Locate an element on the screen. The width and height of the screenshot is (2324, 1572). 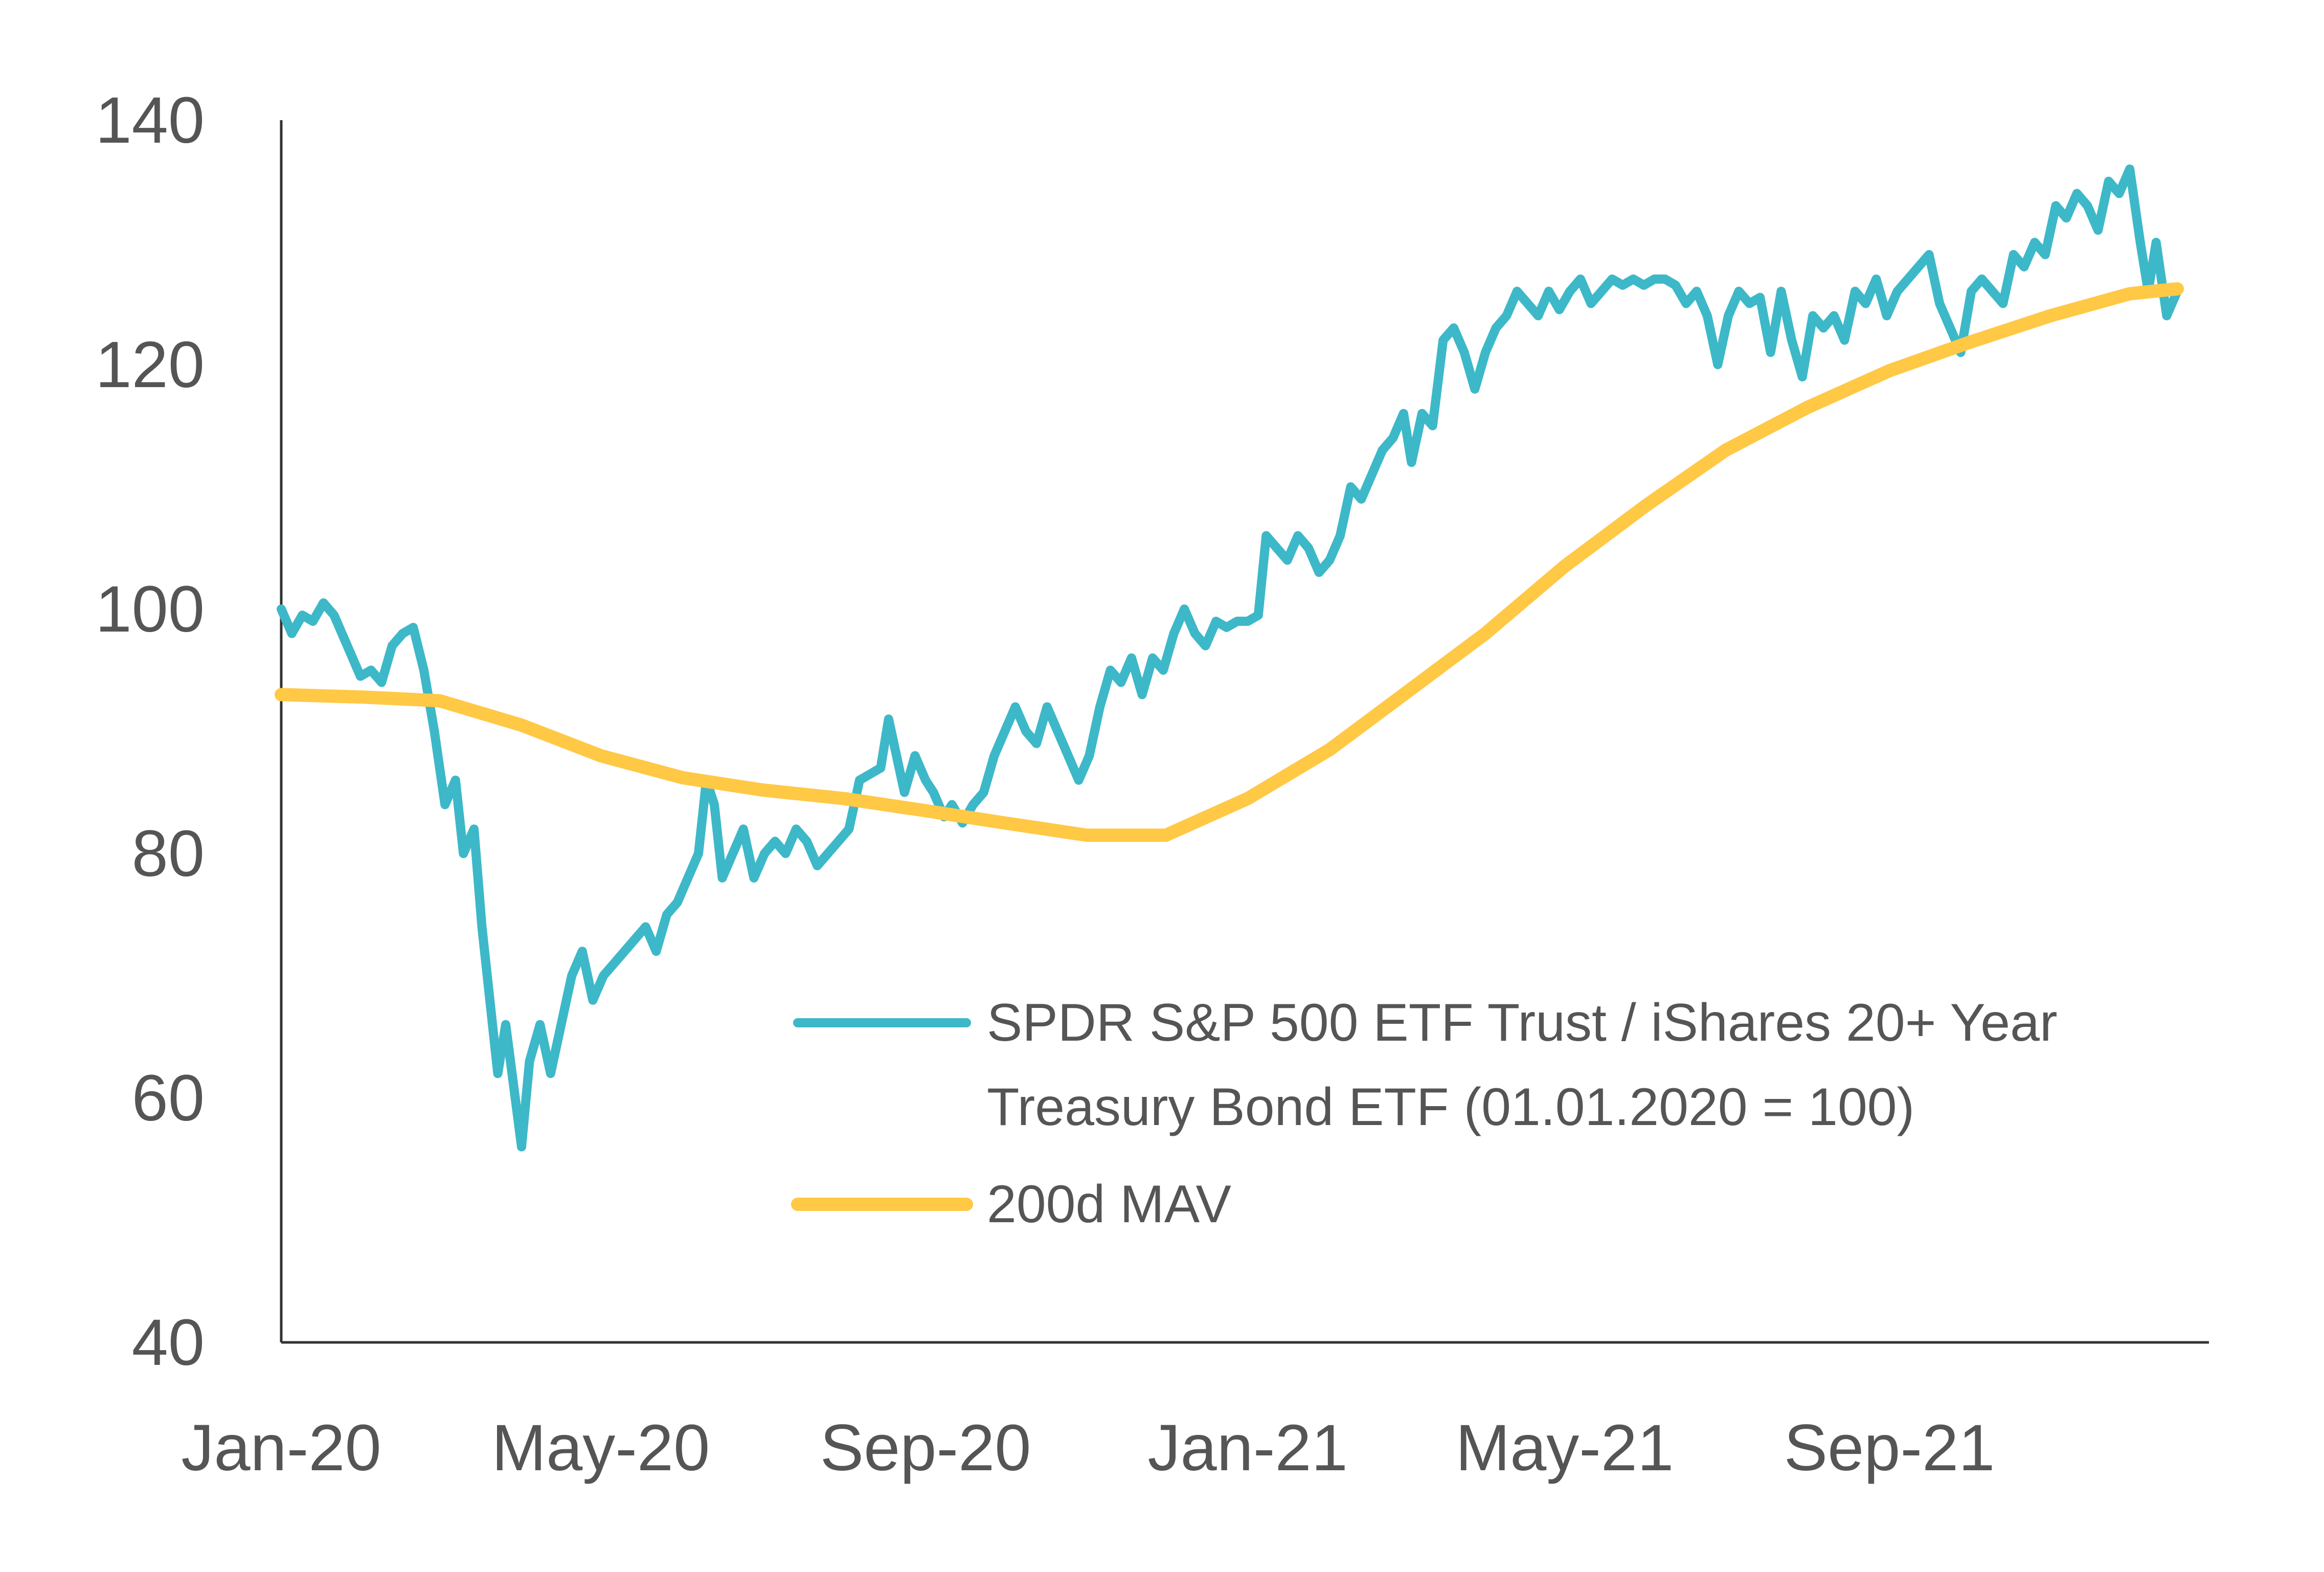
x-tick-label: Sep-21 is located at coordinates (1889, 1448).